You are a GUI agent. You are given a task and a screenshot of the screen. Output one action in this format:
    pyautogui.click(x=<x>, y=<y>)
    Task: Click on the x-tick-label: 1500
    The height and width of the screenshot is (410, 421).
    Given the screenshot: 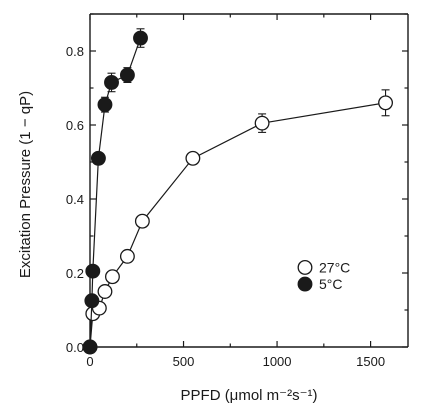 What is the action you would take?
    pyautogui.click(x=370, y=361)
    